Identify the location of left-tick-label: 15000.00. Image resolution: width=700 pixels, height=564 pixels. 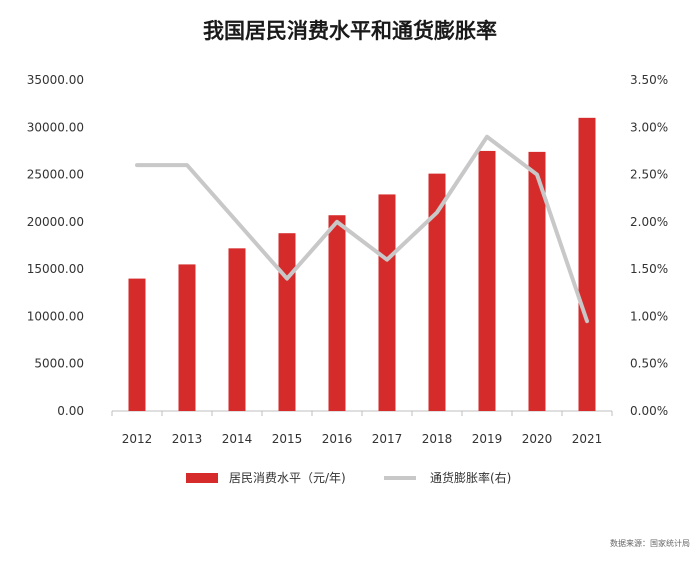
(55, 269).